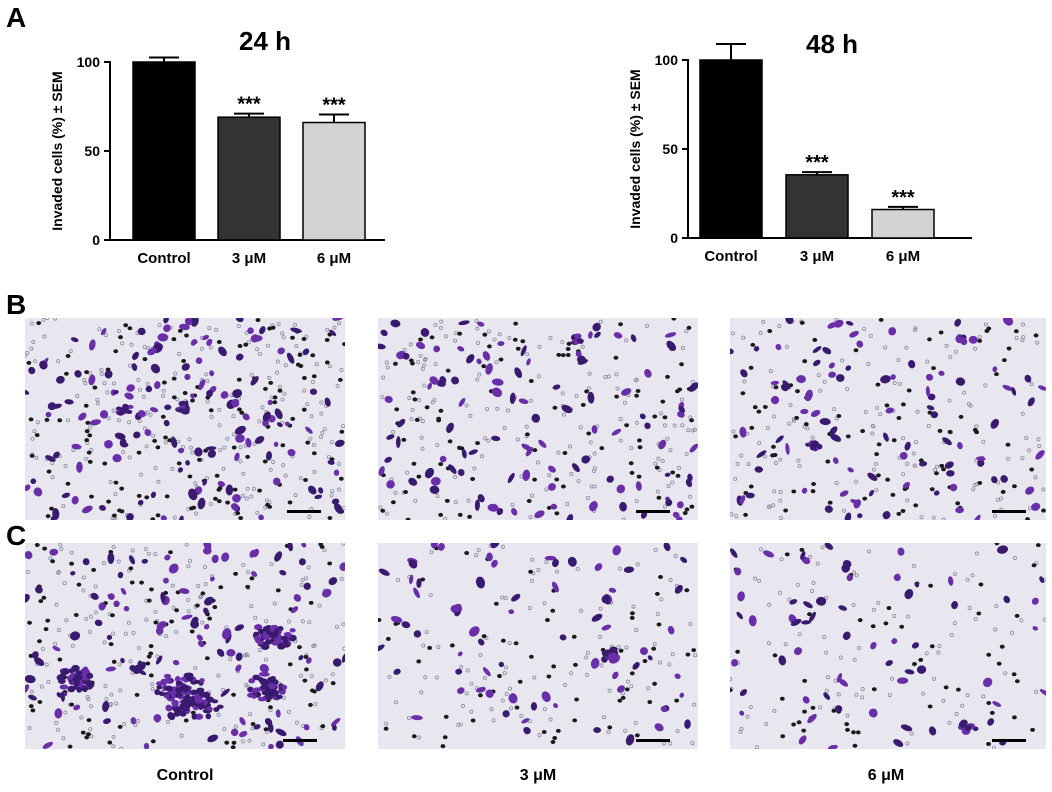 This screenshot has height=792, width=1052. What do you see at coordinates (903, 256) in the screenshot?
I see `x-tick-label: 6 μM` at bounding box center [903, 256].